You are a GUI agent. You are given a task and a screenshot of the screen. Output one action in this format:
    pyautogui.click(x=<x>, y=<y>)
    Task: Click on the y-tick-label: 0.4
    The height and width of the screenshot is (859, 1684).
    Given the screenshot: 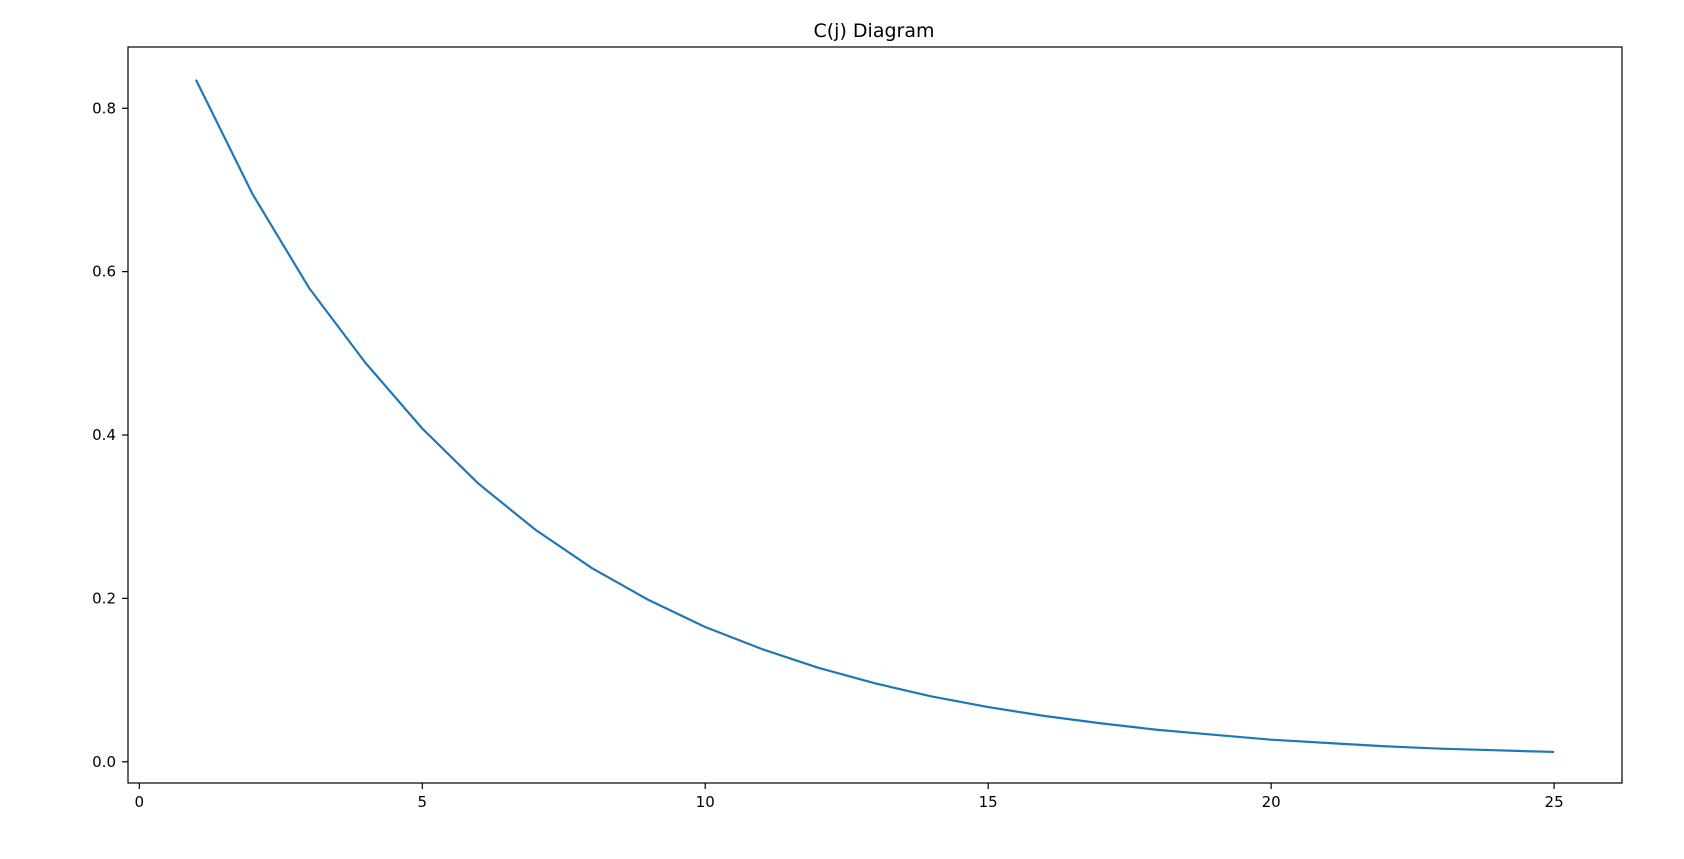 What is the action you would take?
    pyautogui.click(x=104, y=435)
    